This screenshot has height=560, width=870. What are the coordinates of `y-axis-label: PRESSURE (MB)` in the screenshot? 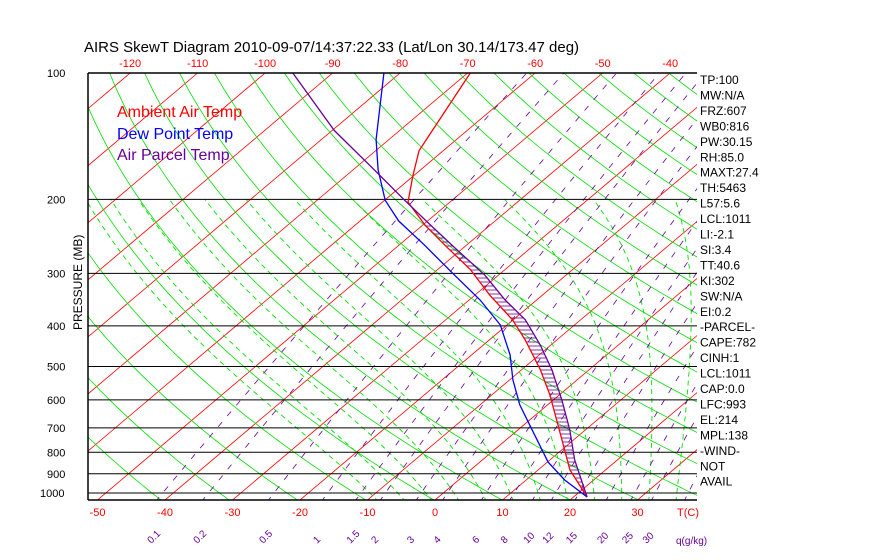 It's located at (78, 282).